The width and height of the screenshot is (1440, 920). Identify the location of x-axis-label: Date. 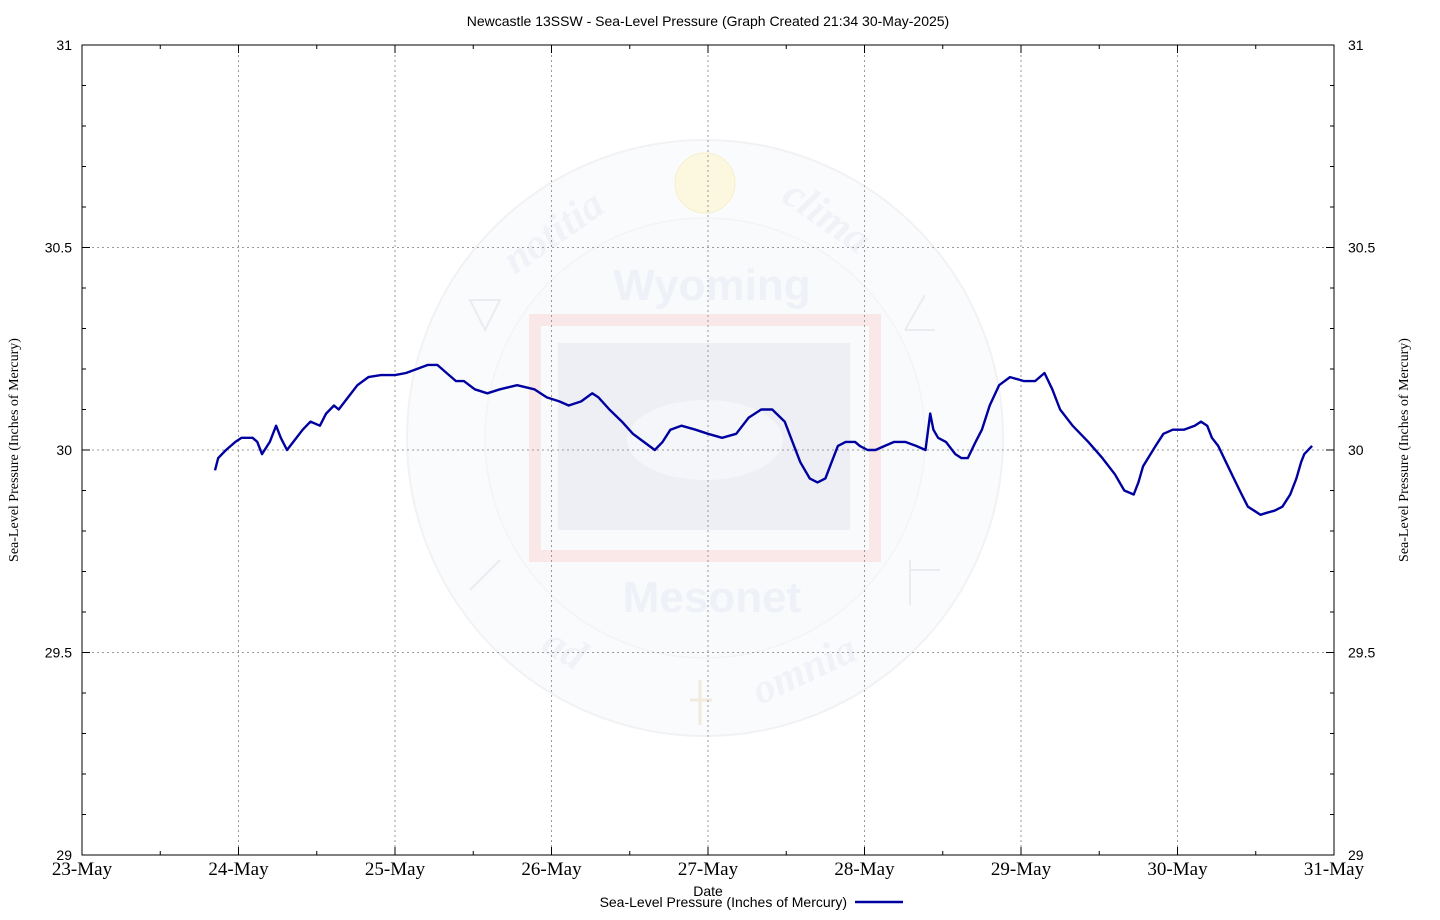
(708, 891).